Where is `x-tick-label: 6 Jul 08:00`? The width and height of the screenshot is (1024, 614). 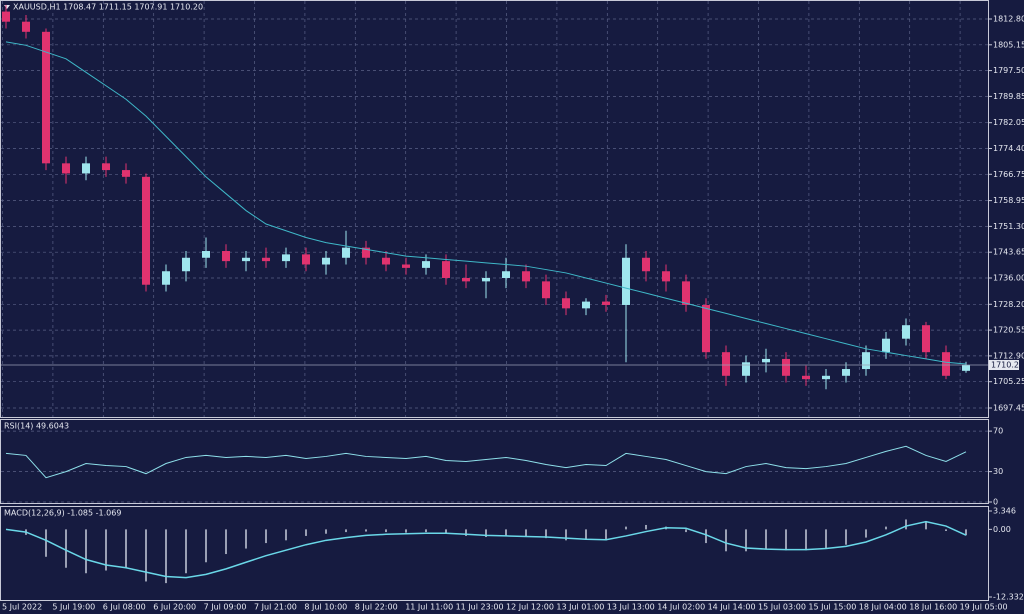 x-tick-label: 6 Jul 08:00 is located at coordinates (124, 607).